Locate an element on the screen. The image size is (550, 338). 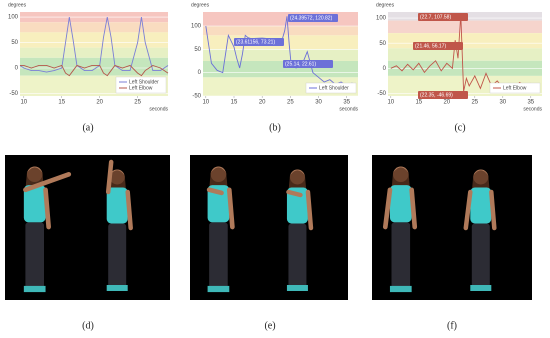
panel-label: (a) is located at coordinates (87, 127).